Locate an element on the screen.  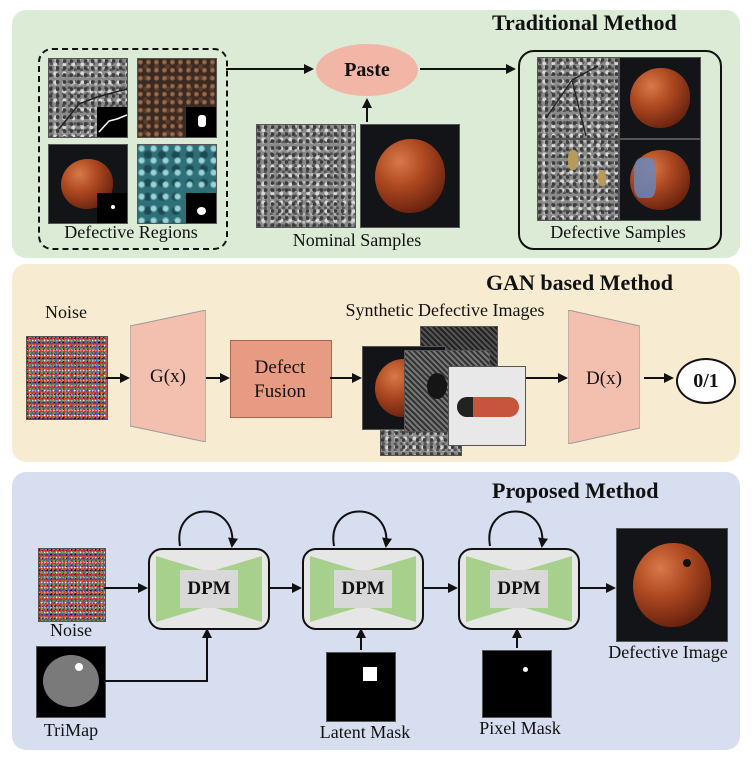
dpm-3-label: DPM is located at coordinates (519, 589).